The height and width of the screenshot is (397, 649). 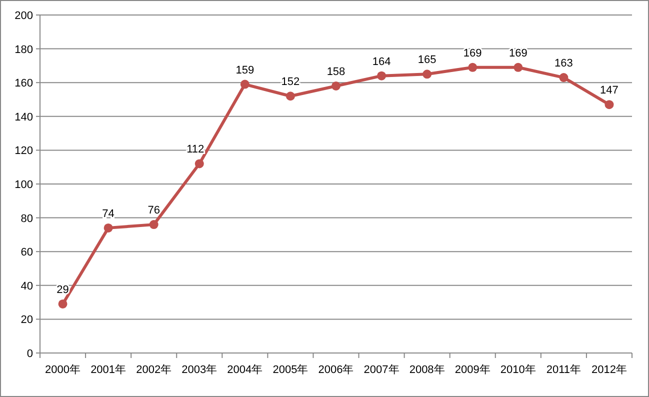 What do you see at coordinates (23, 16) in the screenshot?
I see `y-tick-label: 200` at bounding box center [23, 16].